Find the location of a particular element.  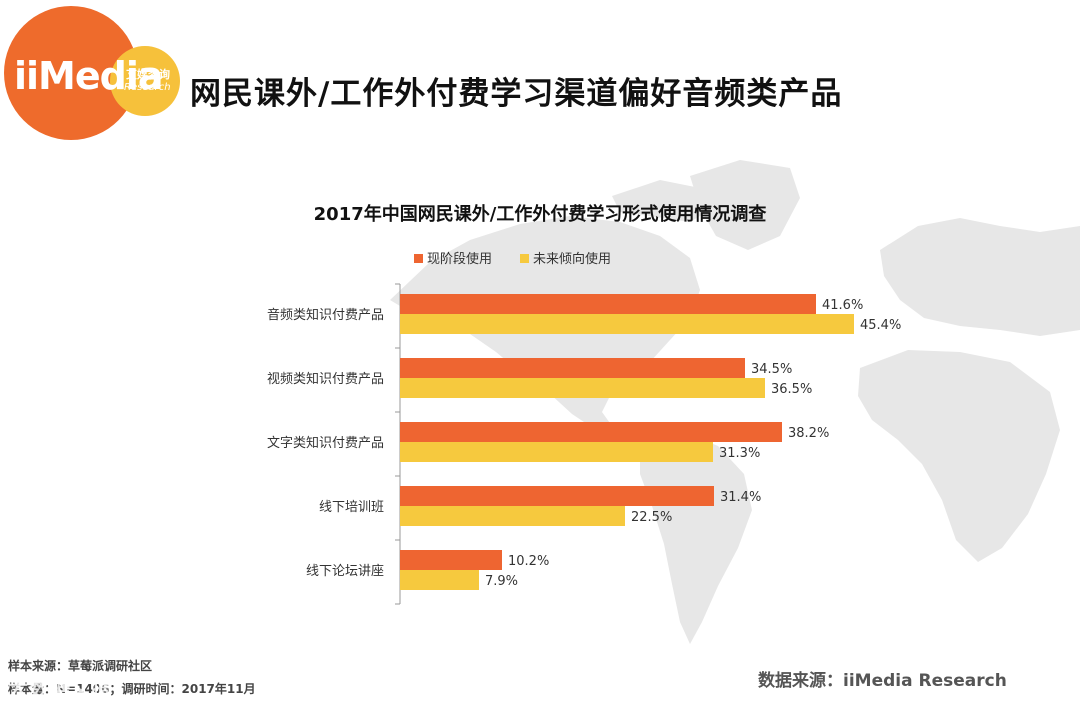

logo-yellow-circle is located at coordinates (145, 81).